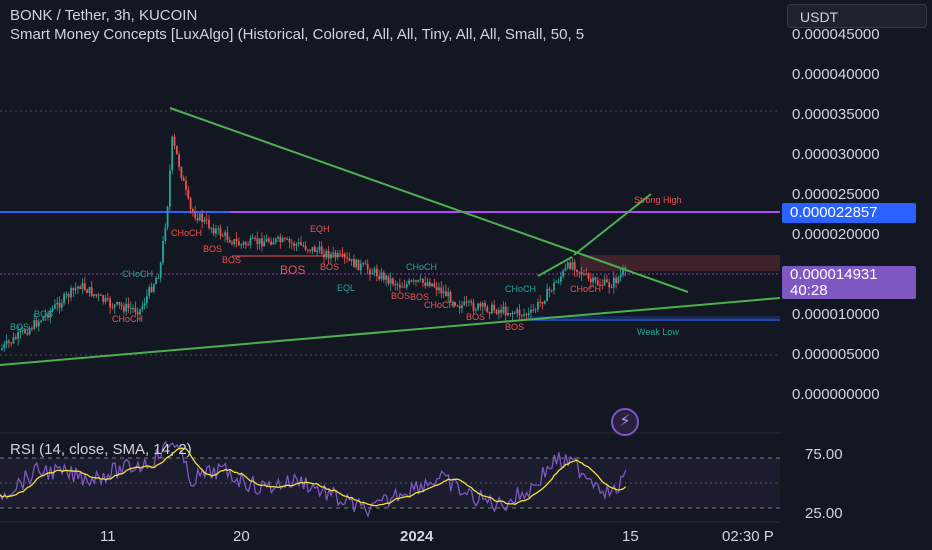 The width and height of the screenshot is (932, 550). What do you see at coordinates (231, 260) in the screenshot?
I see `bos-label-4: BOS` at bounding box center [231, 260].